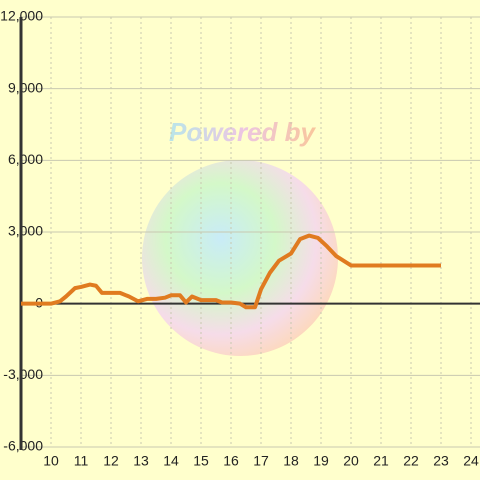  I want to click on x-tick-label: 15, so click(201, 461).